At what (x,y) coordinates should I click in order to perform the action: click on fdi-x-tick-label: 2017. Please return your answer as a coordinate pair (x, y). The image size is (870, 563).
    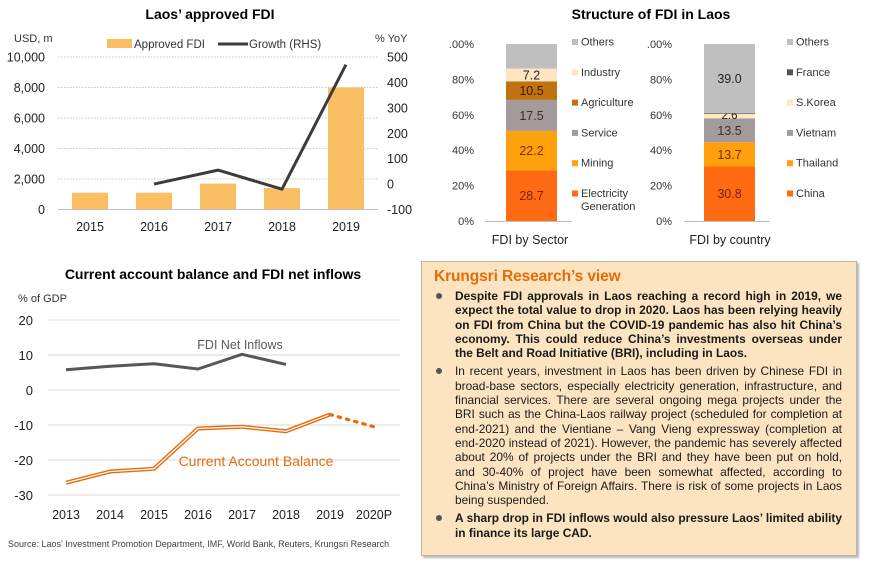
    Looking at the image, I should click on (218, 227).